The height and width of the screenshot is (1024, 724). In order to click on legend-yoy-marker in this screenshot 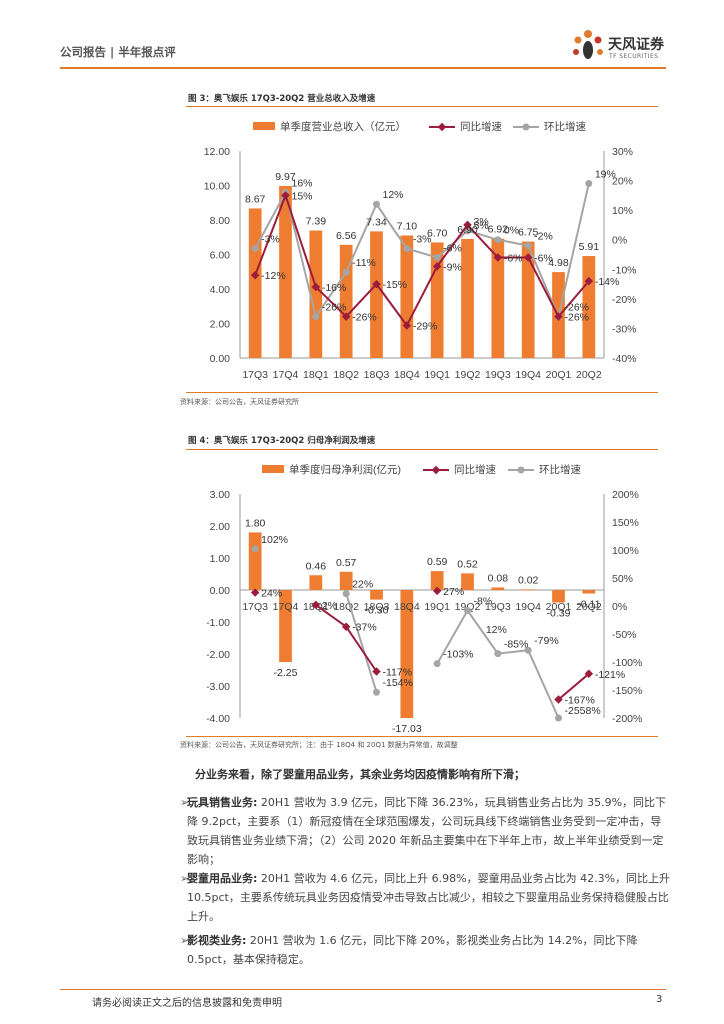, I will do `click(436, 470)`.